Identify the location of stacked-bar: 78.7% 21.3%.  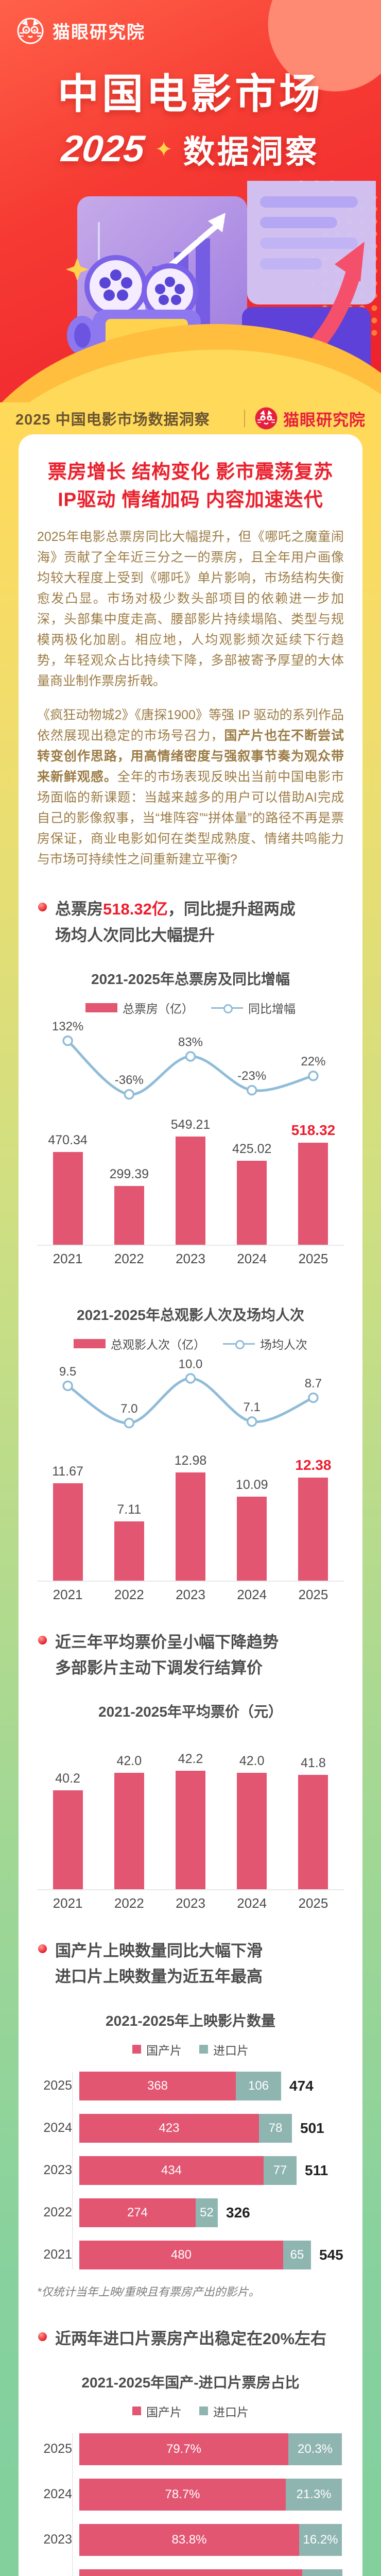
(210, 2494).